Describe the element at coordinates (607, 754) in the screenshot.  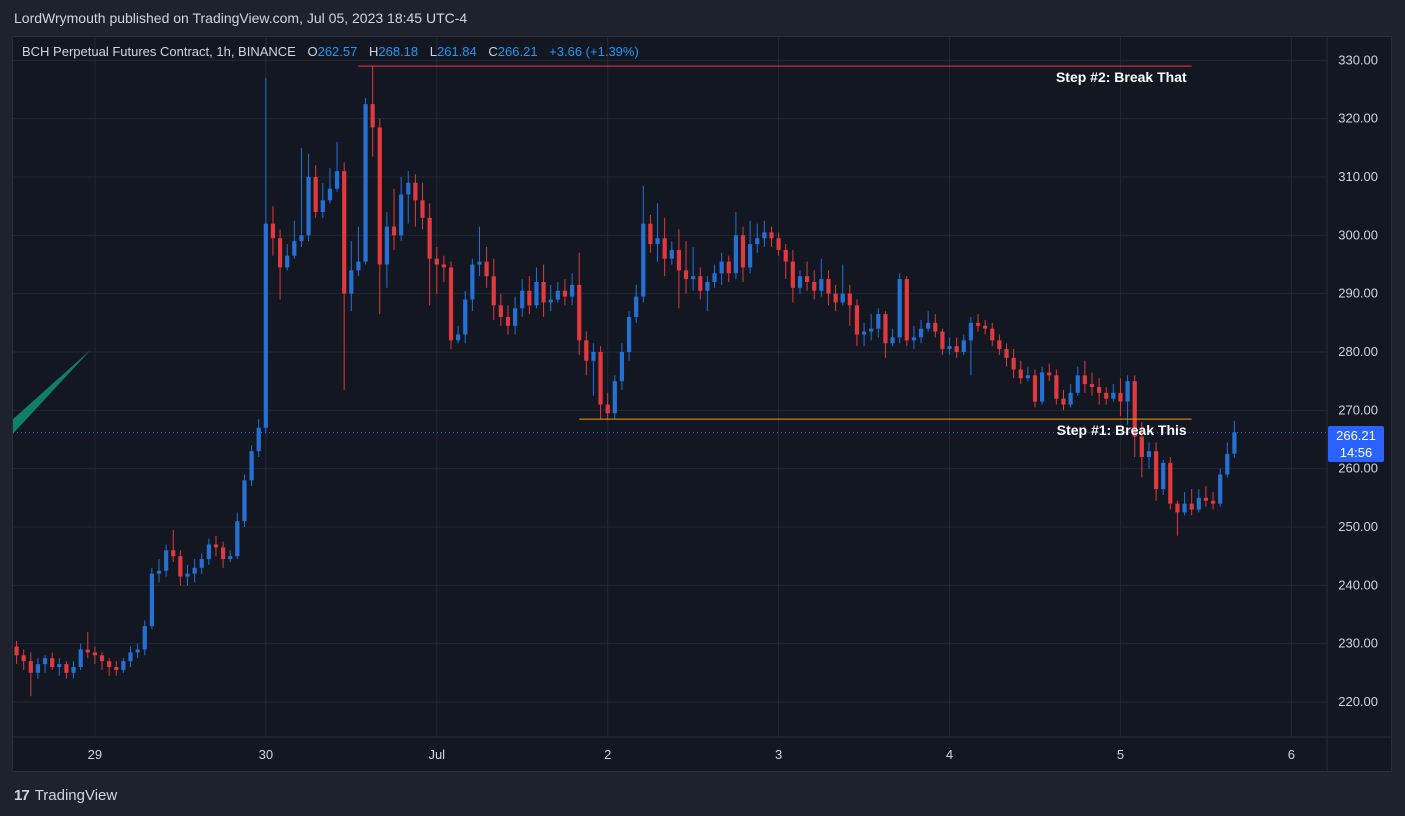
I see `x-tick-label: 2` at that location.